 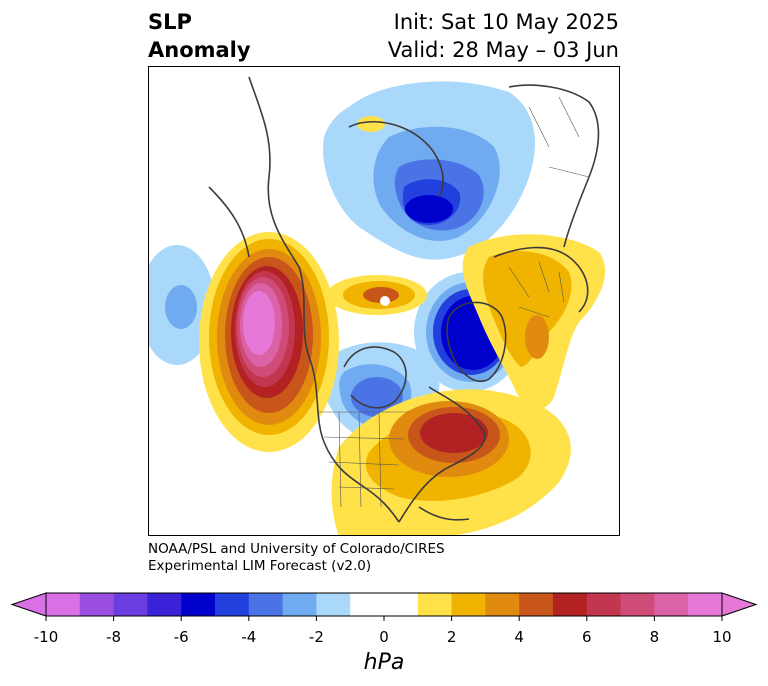 I want to click on arctic-coast, so click(x=396, y=159).